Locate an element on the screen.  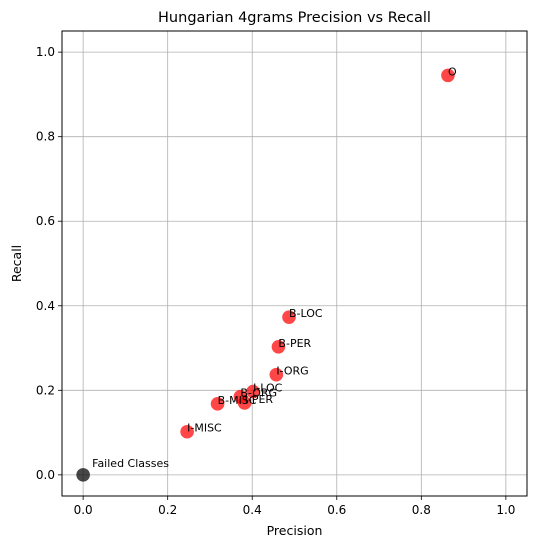
y-tick-label: 0.8 is located at coordinates (45, 137).